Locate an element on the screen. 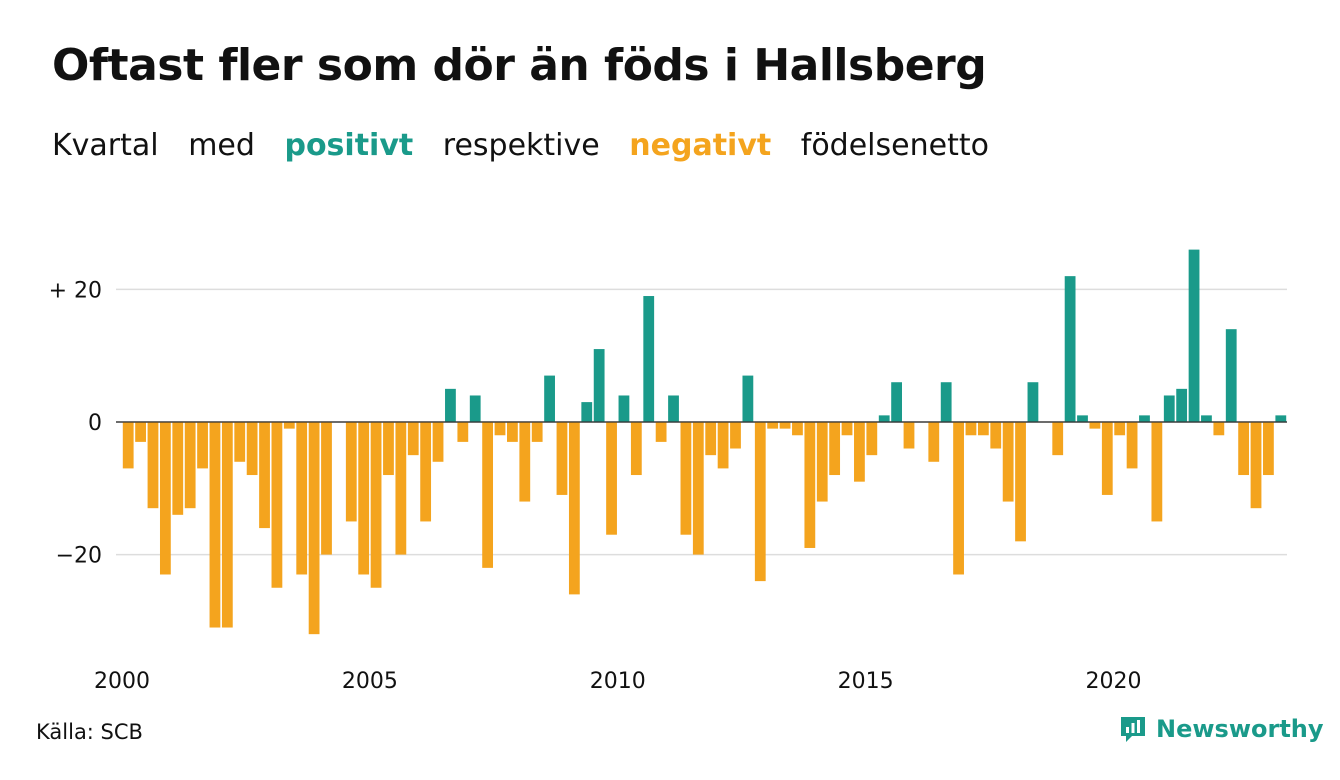  x-tick-label: 2020 is located at coordinates (1113, 681).